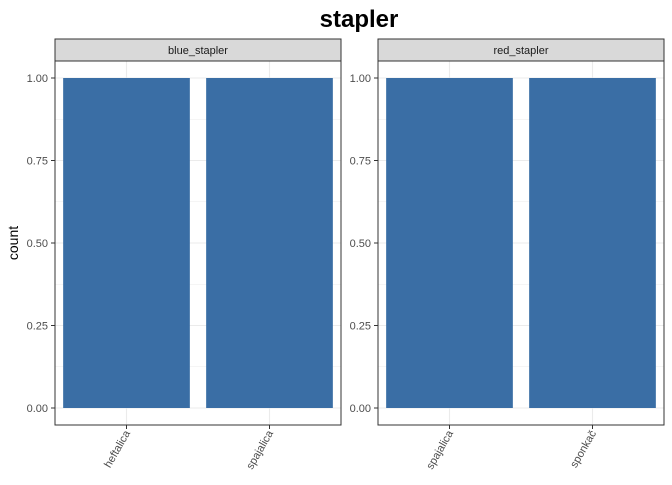  I want to click on facet-strip-label: red_stapler, so click(520, 51).